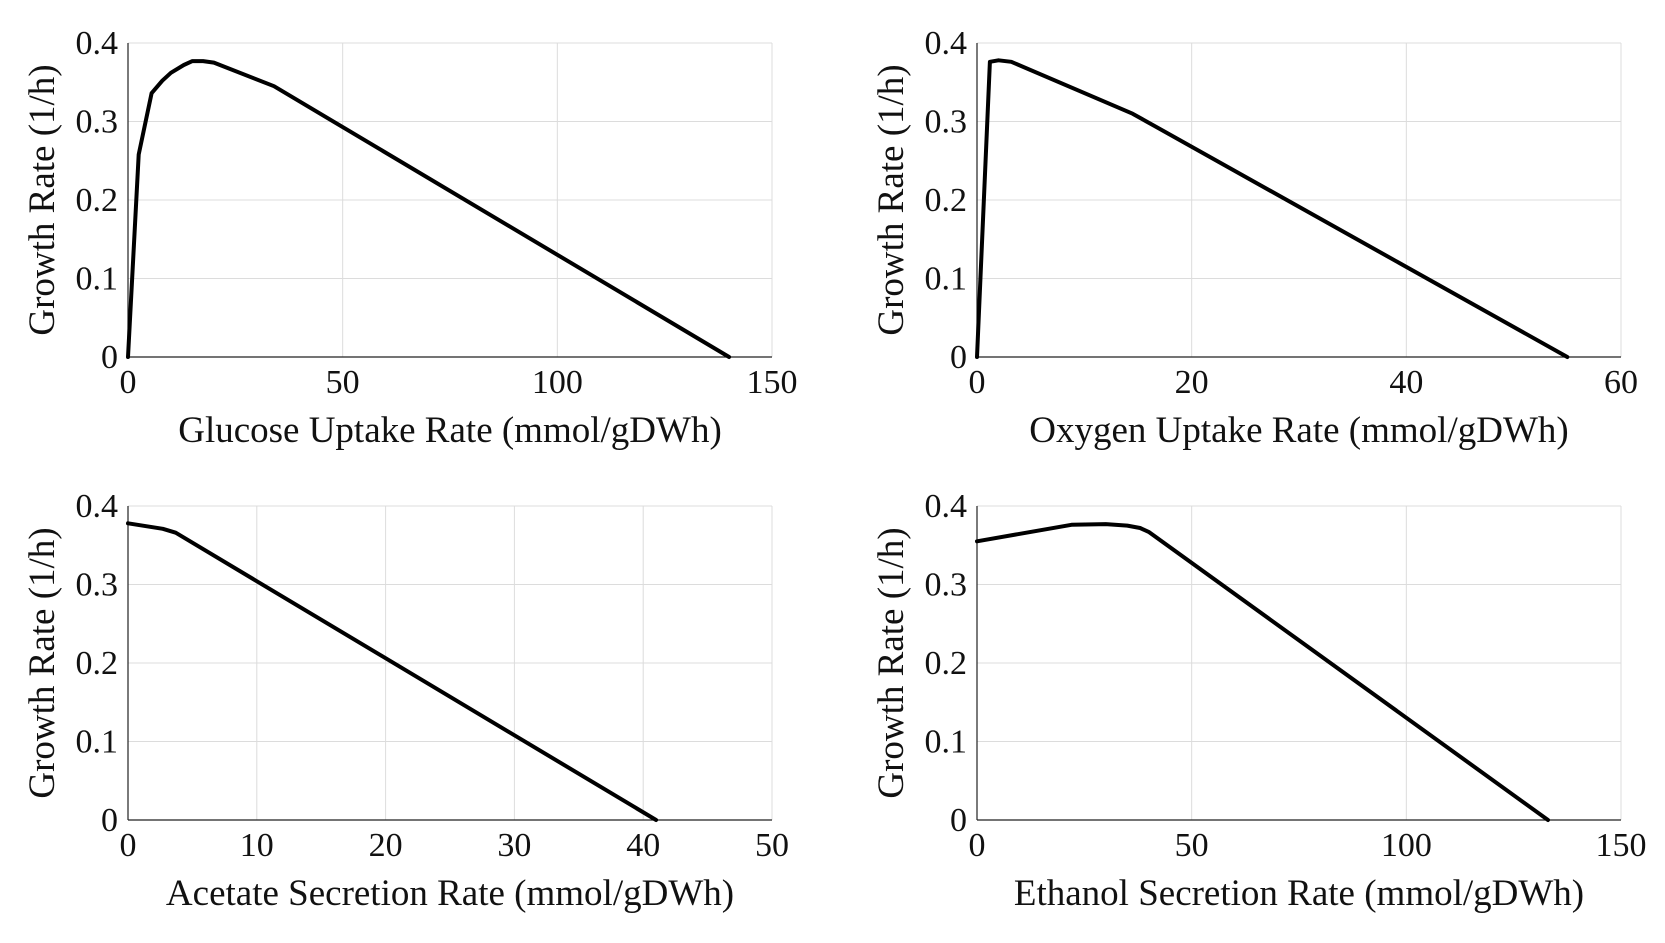 The image size is (1665, 943). I want to click on x-tick-label: 60, so click(1621, 382).